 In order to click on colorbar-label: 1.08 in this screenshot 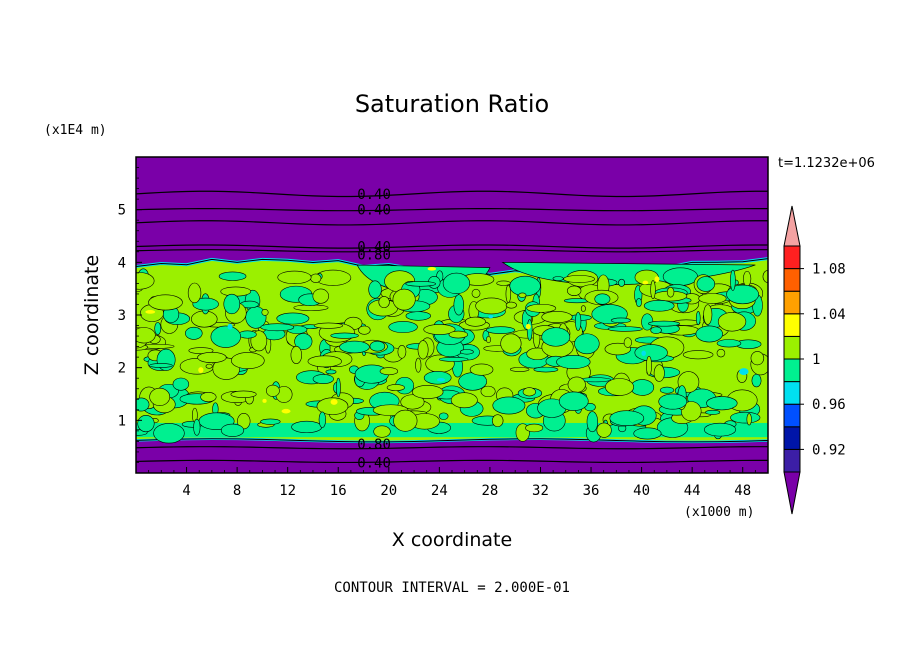, I will do `click(829, 270)`.